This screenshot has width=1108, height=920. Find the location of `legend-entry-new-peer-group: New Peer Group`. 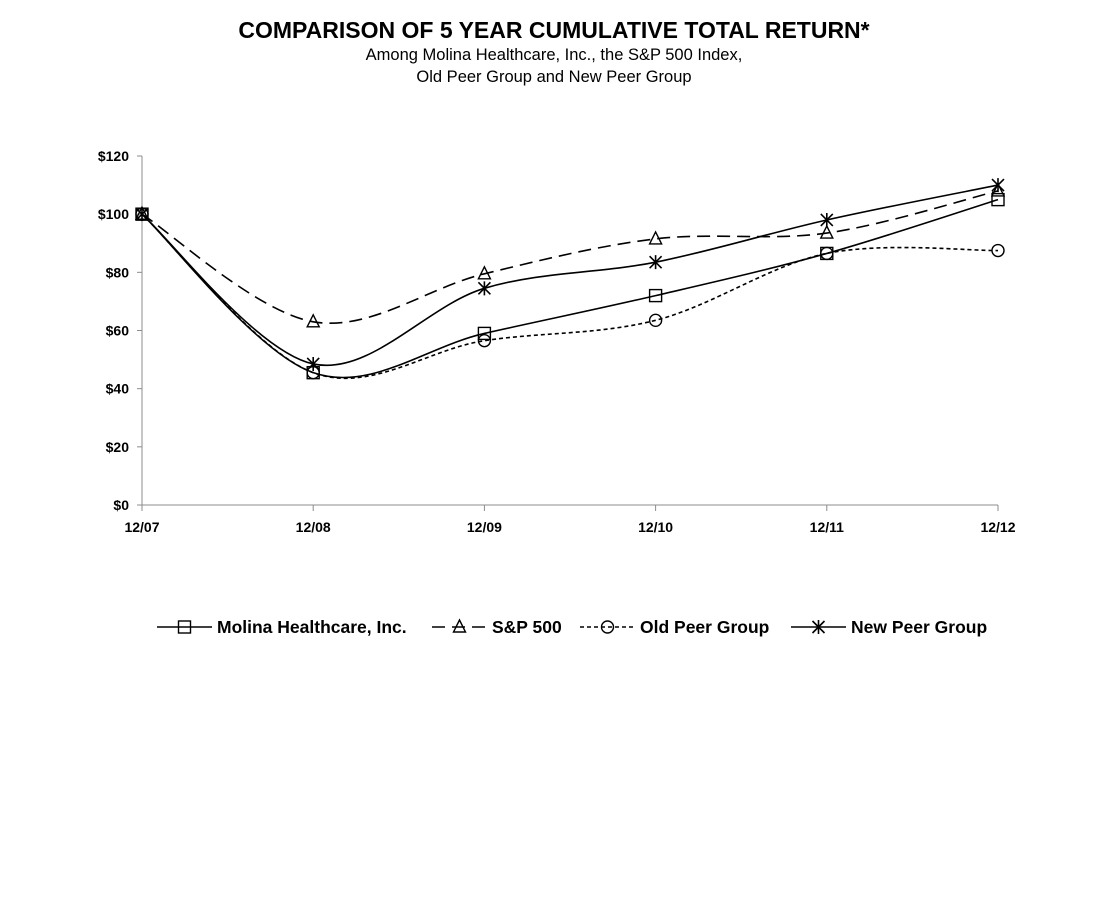

legend-entry-new-peer-group: New Peer Group is located at coordinates (889, 627).